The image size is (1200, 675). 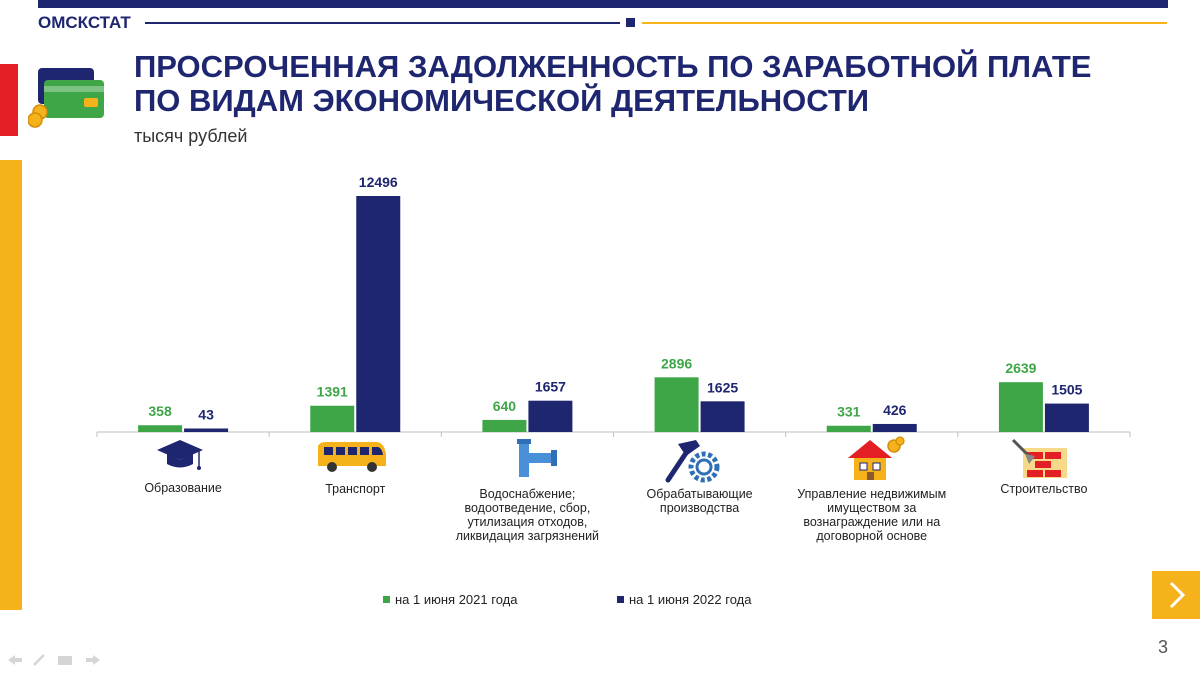 I want to click on red-accent-strip, so click(x=9, y=100).